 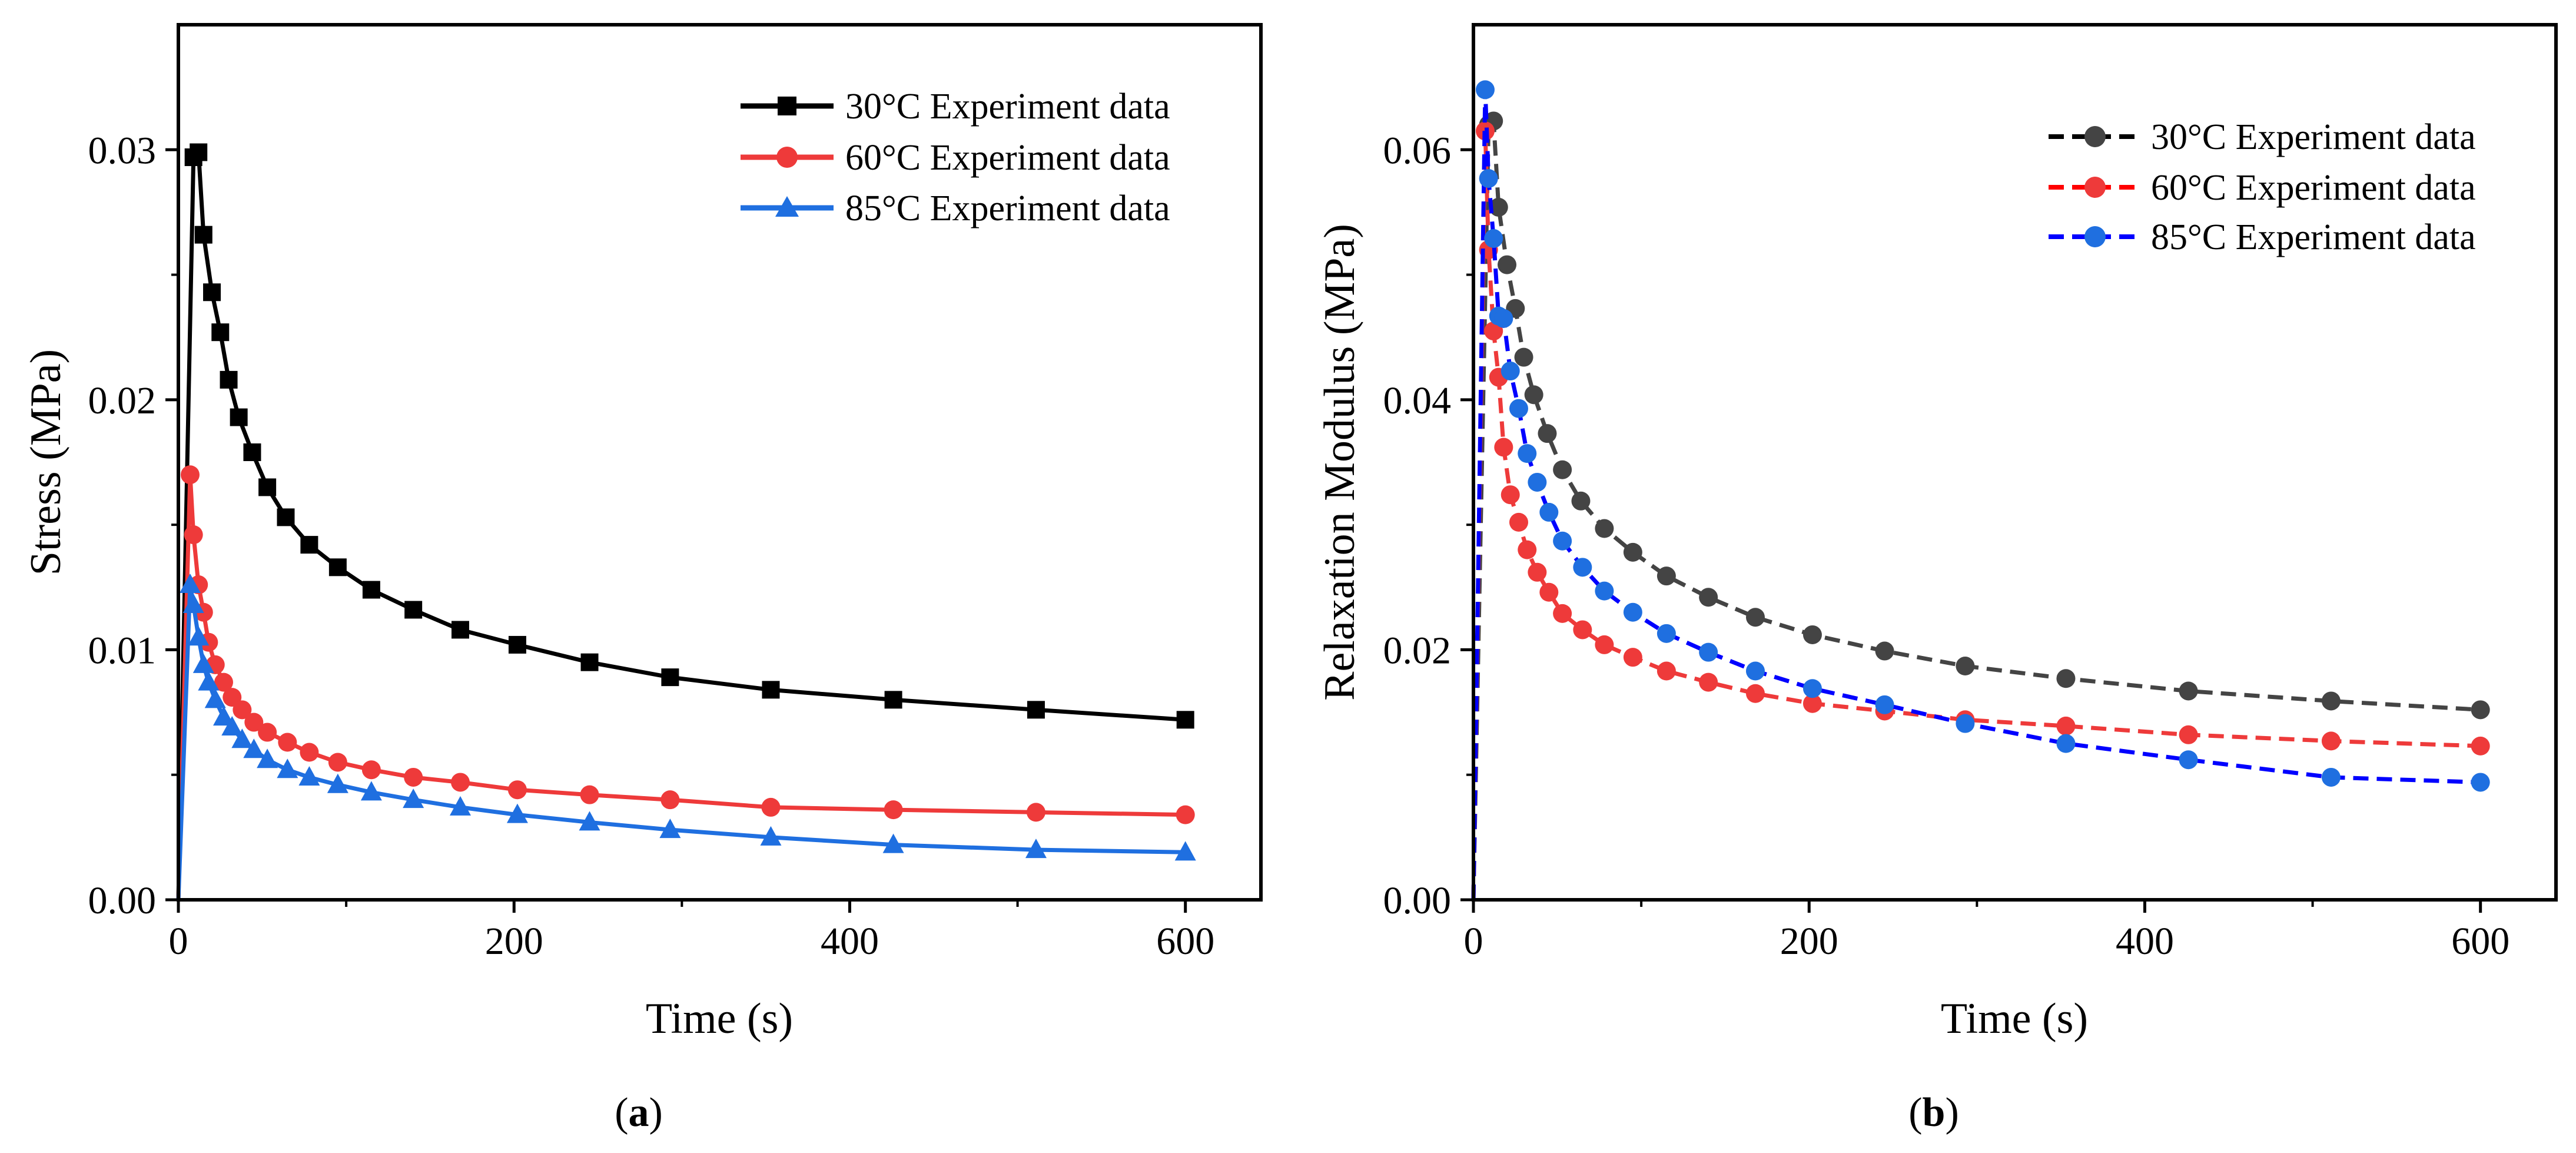 I want to click on legend-item-60c: 60°C Experiment data, so click(x=2262, y=188).